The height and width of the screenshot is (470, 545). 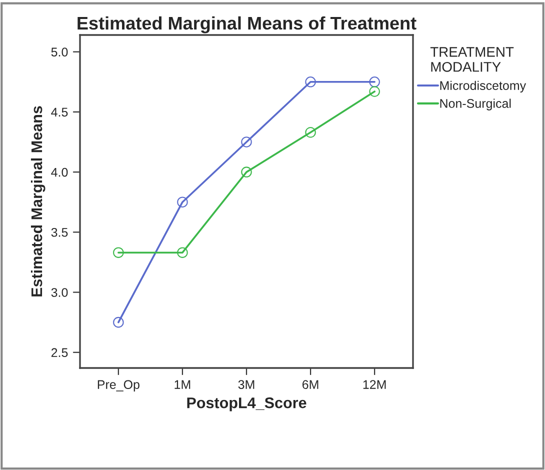 I want to click on chart-title: Estimated Marginal Means of Treatment, so click(x=247, y=25).